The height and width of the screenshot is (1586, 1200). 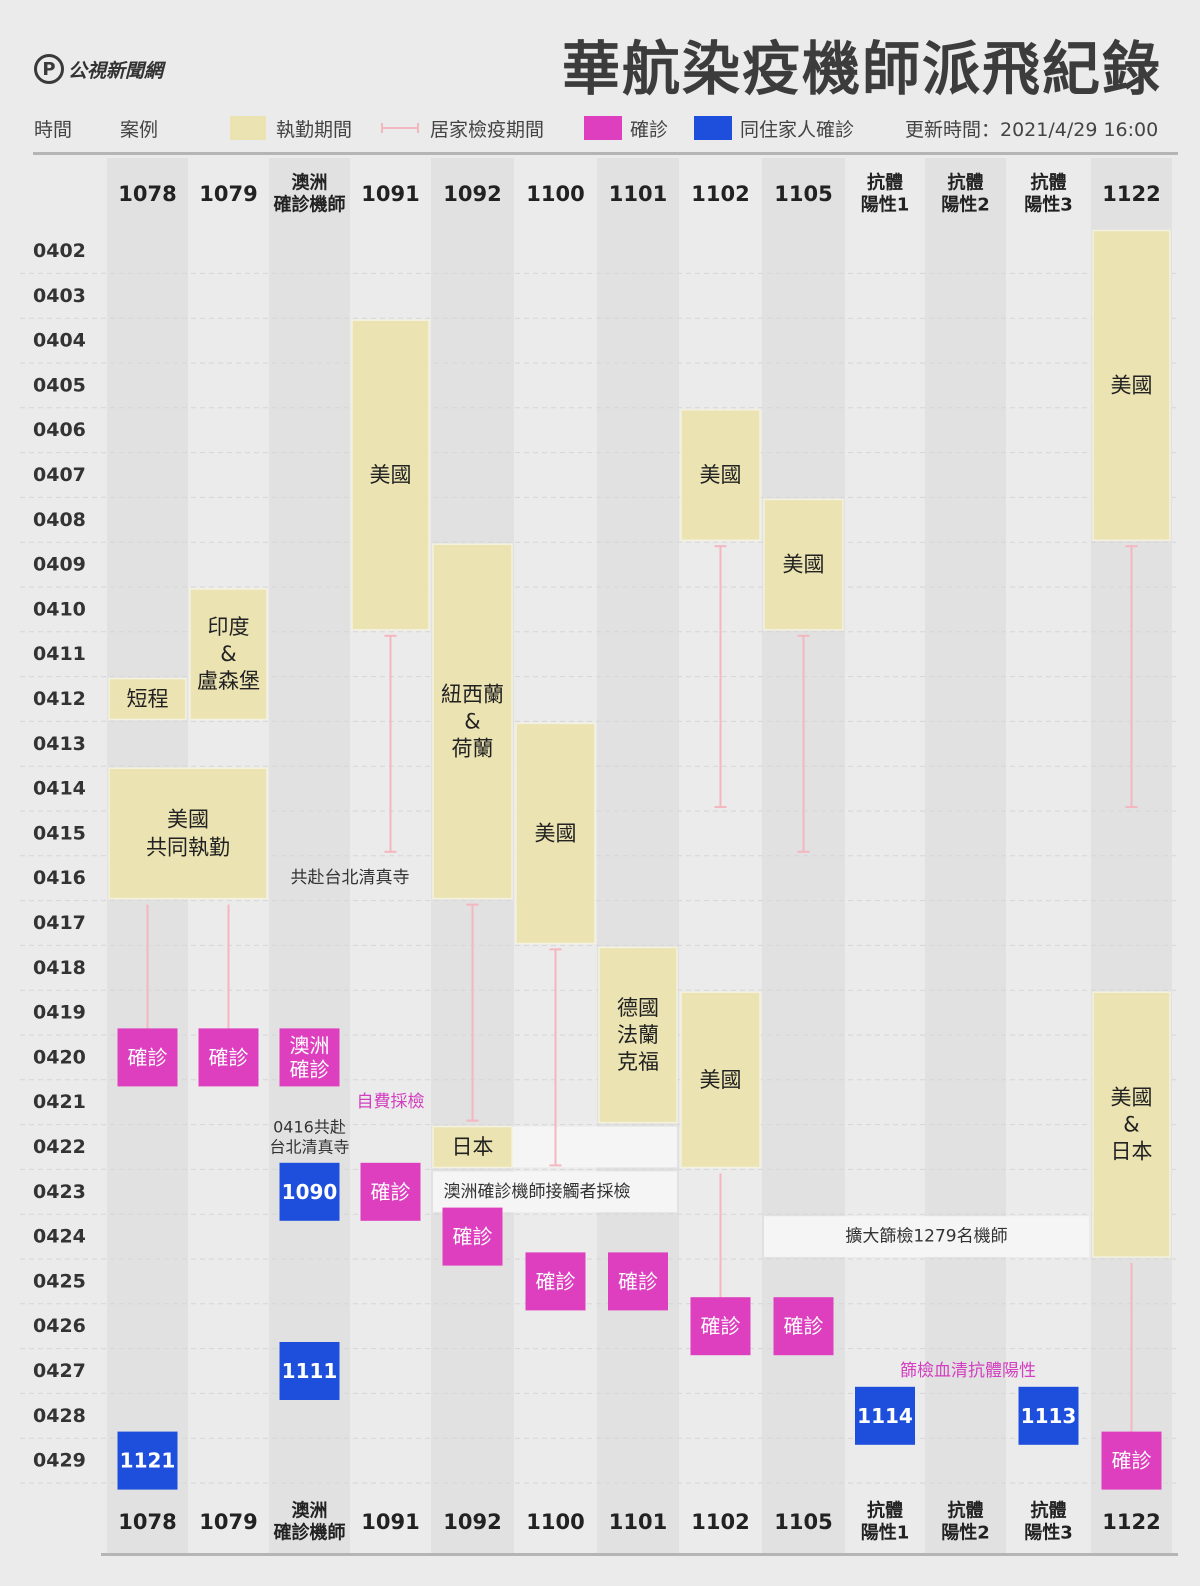 What do you see at coordinates (309, 1127) in the screenshot?
I see `annotation-text: 0416共赴` at bounding box center [309, 1127].